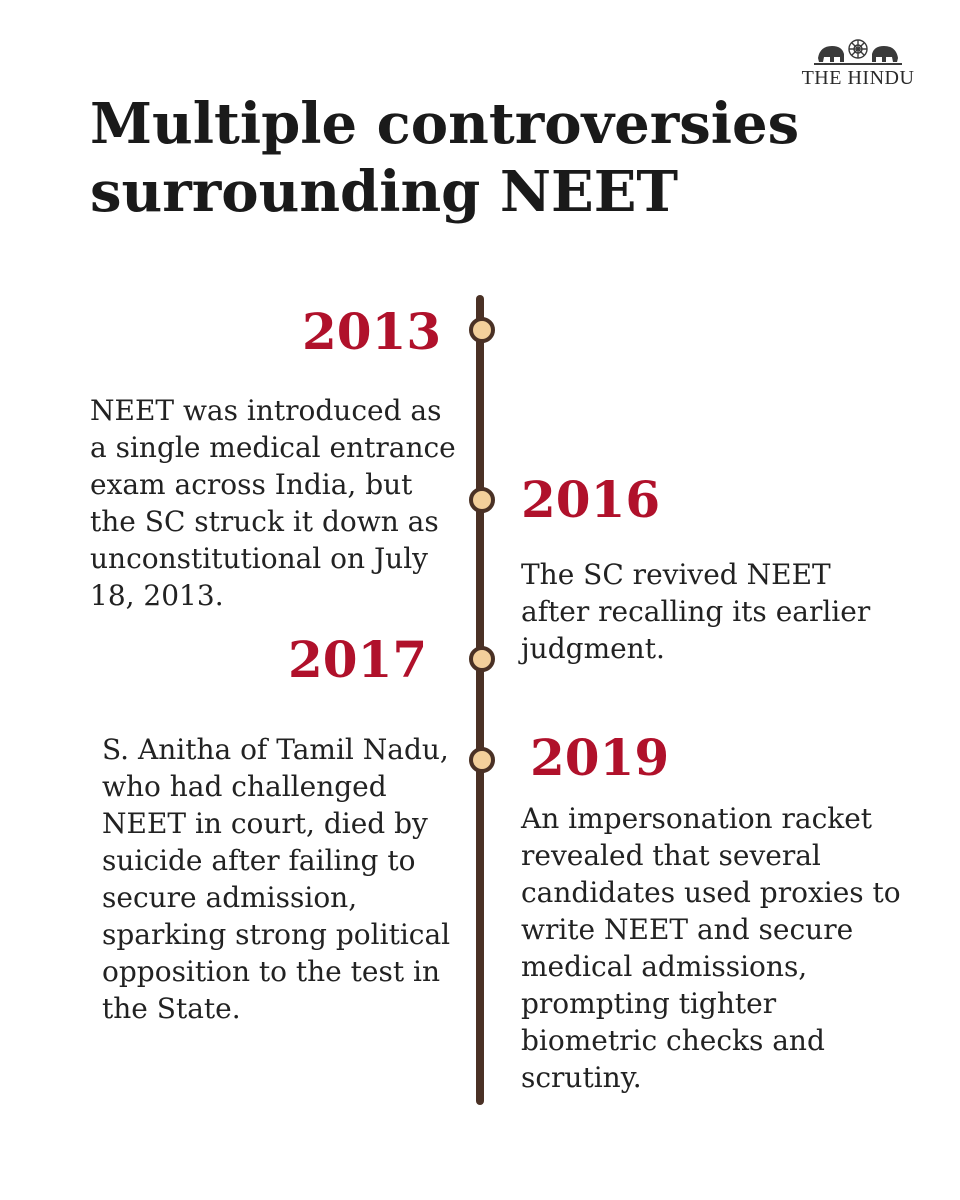 The image size is (960, 1200). I want to click on timeline-dot-2017, so click(482, 659).